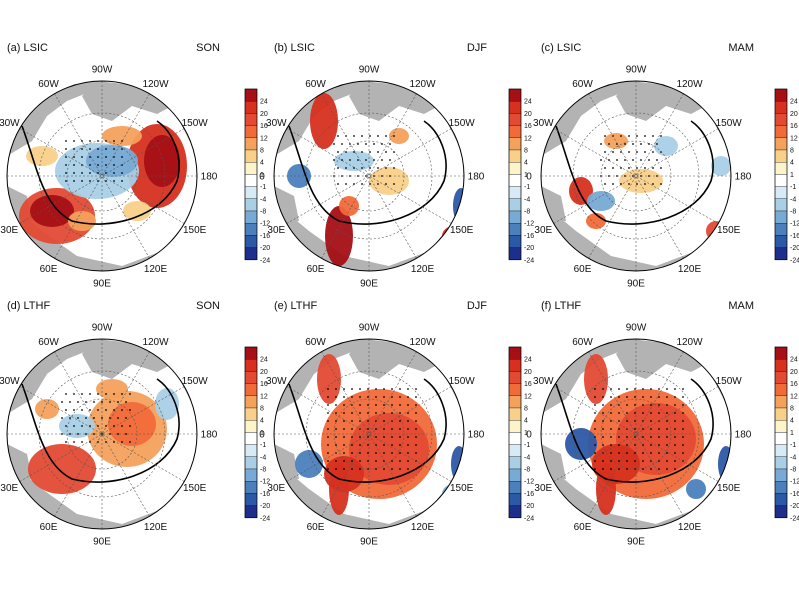 This screenshot has width=799, height=590. I want to click on colorbar-tick-label: -8, so click(263, 212).